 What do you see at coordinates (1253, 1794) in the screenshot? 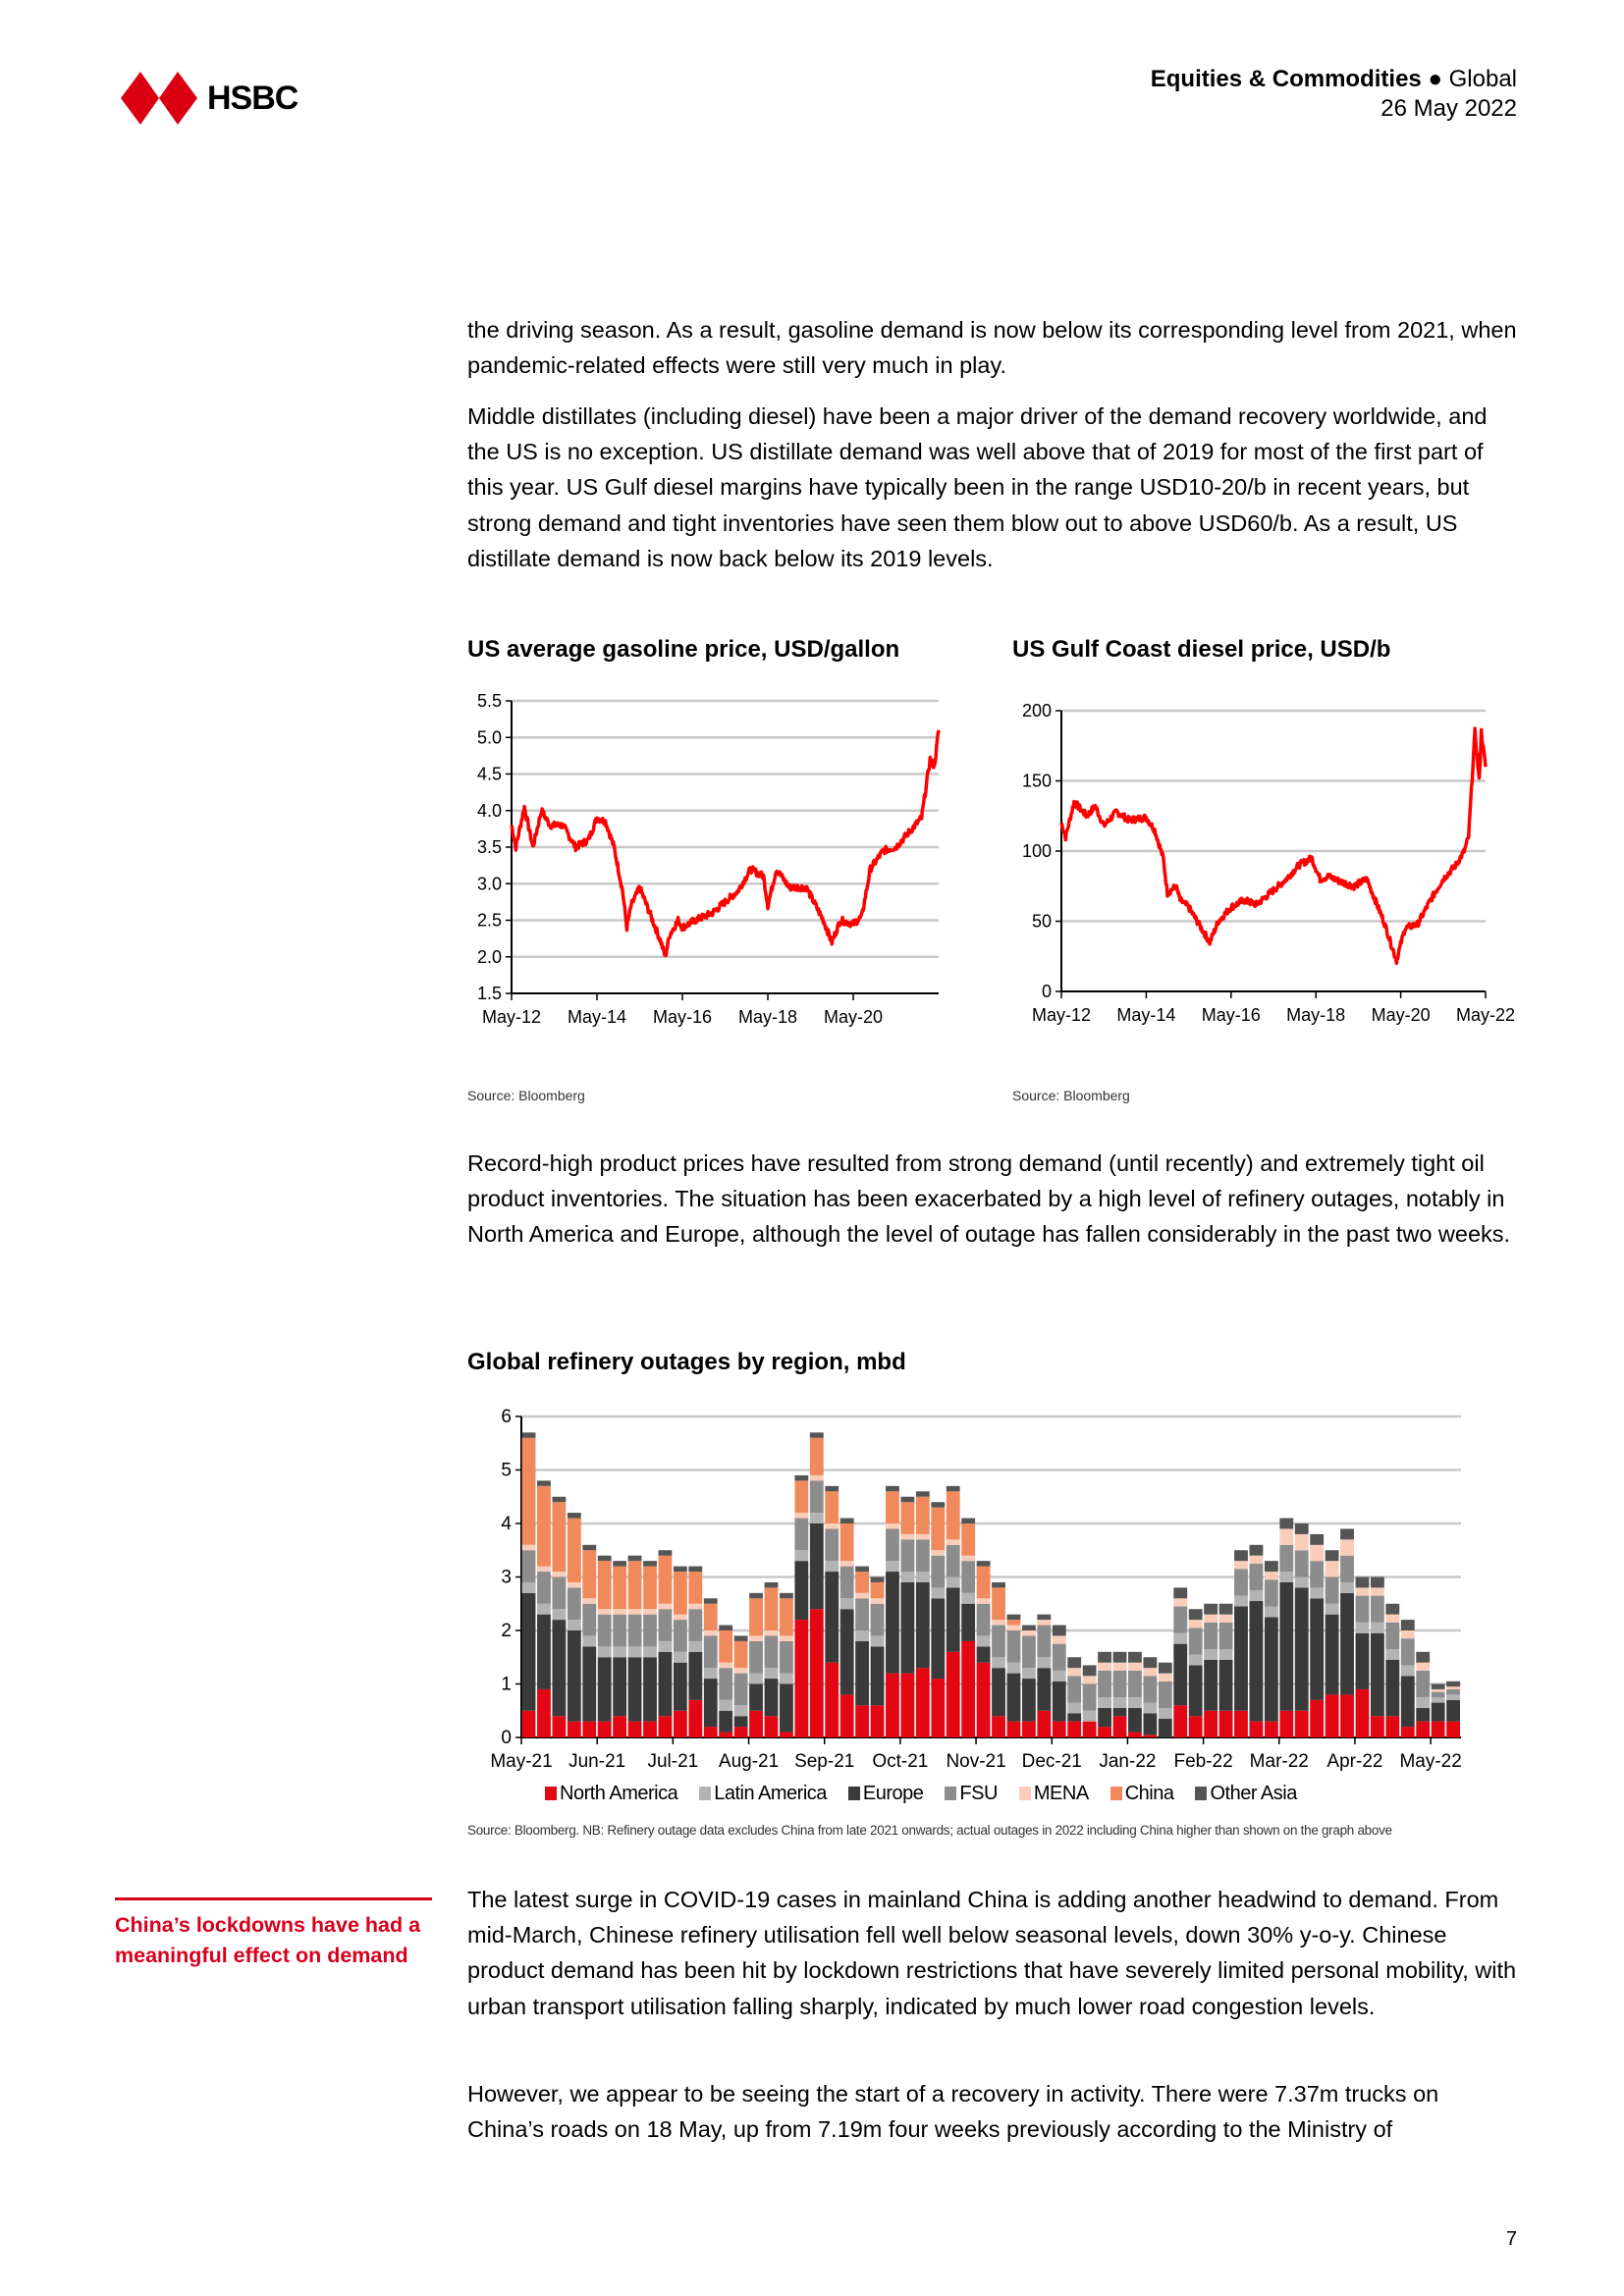
I see `legend-label: Other Asia` at bounding box center [1253, 1794].